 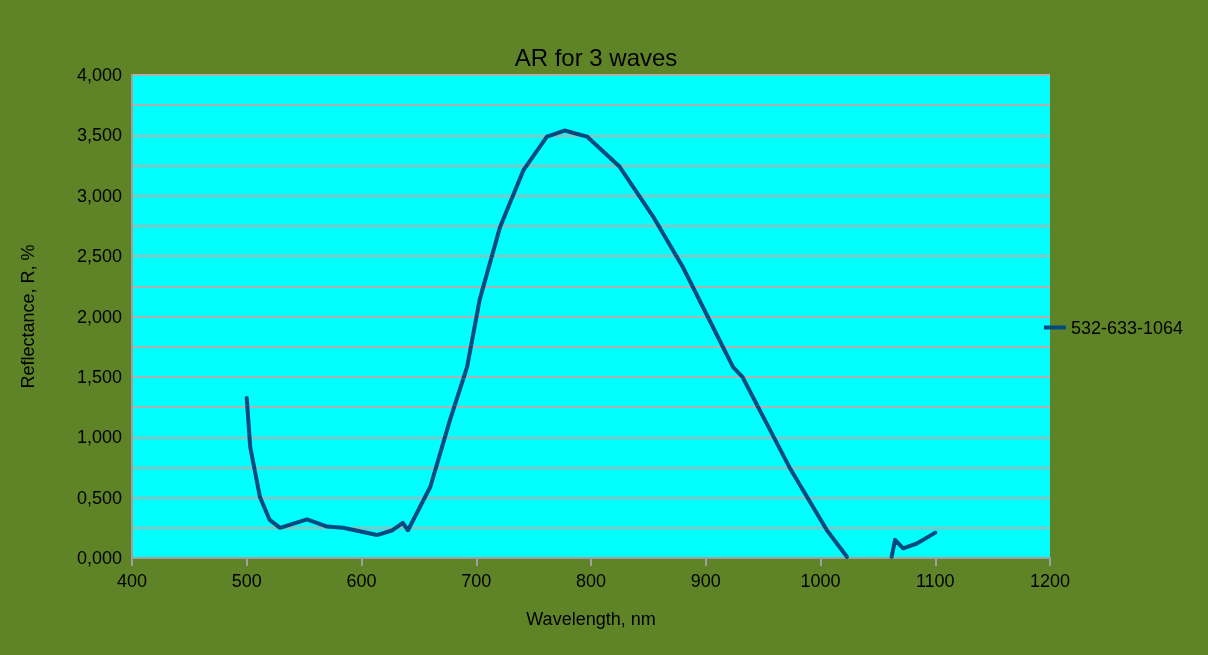 I want to click on y-tick-label: 2,000, so click(x=99, y=316).